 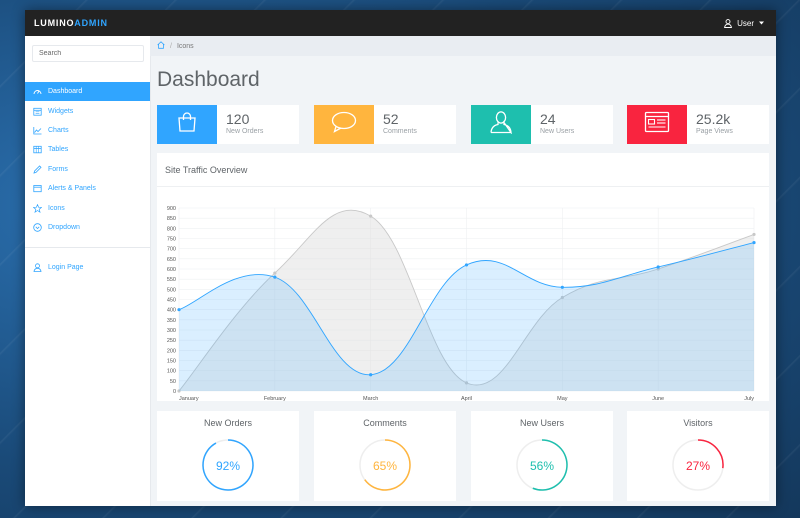 I want to click on dropdown-icon, so click(x=37, y=227).